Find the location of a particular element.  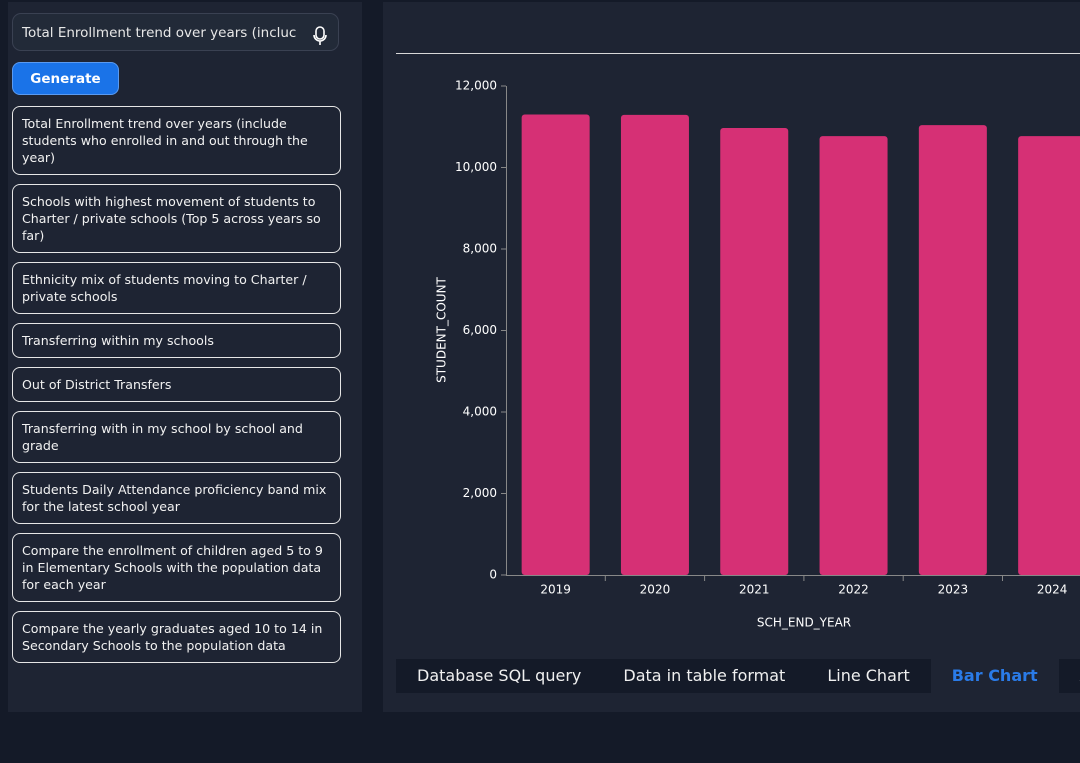

y-tick-label: 10,000 is located at coordinates (476, 167).